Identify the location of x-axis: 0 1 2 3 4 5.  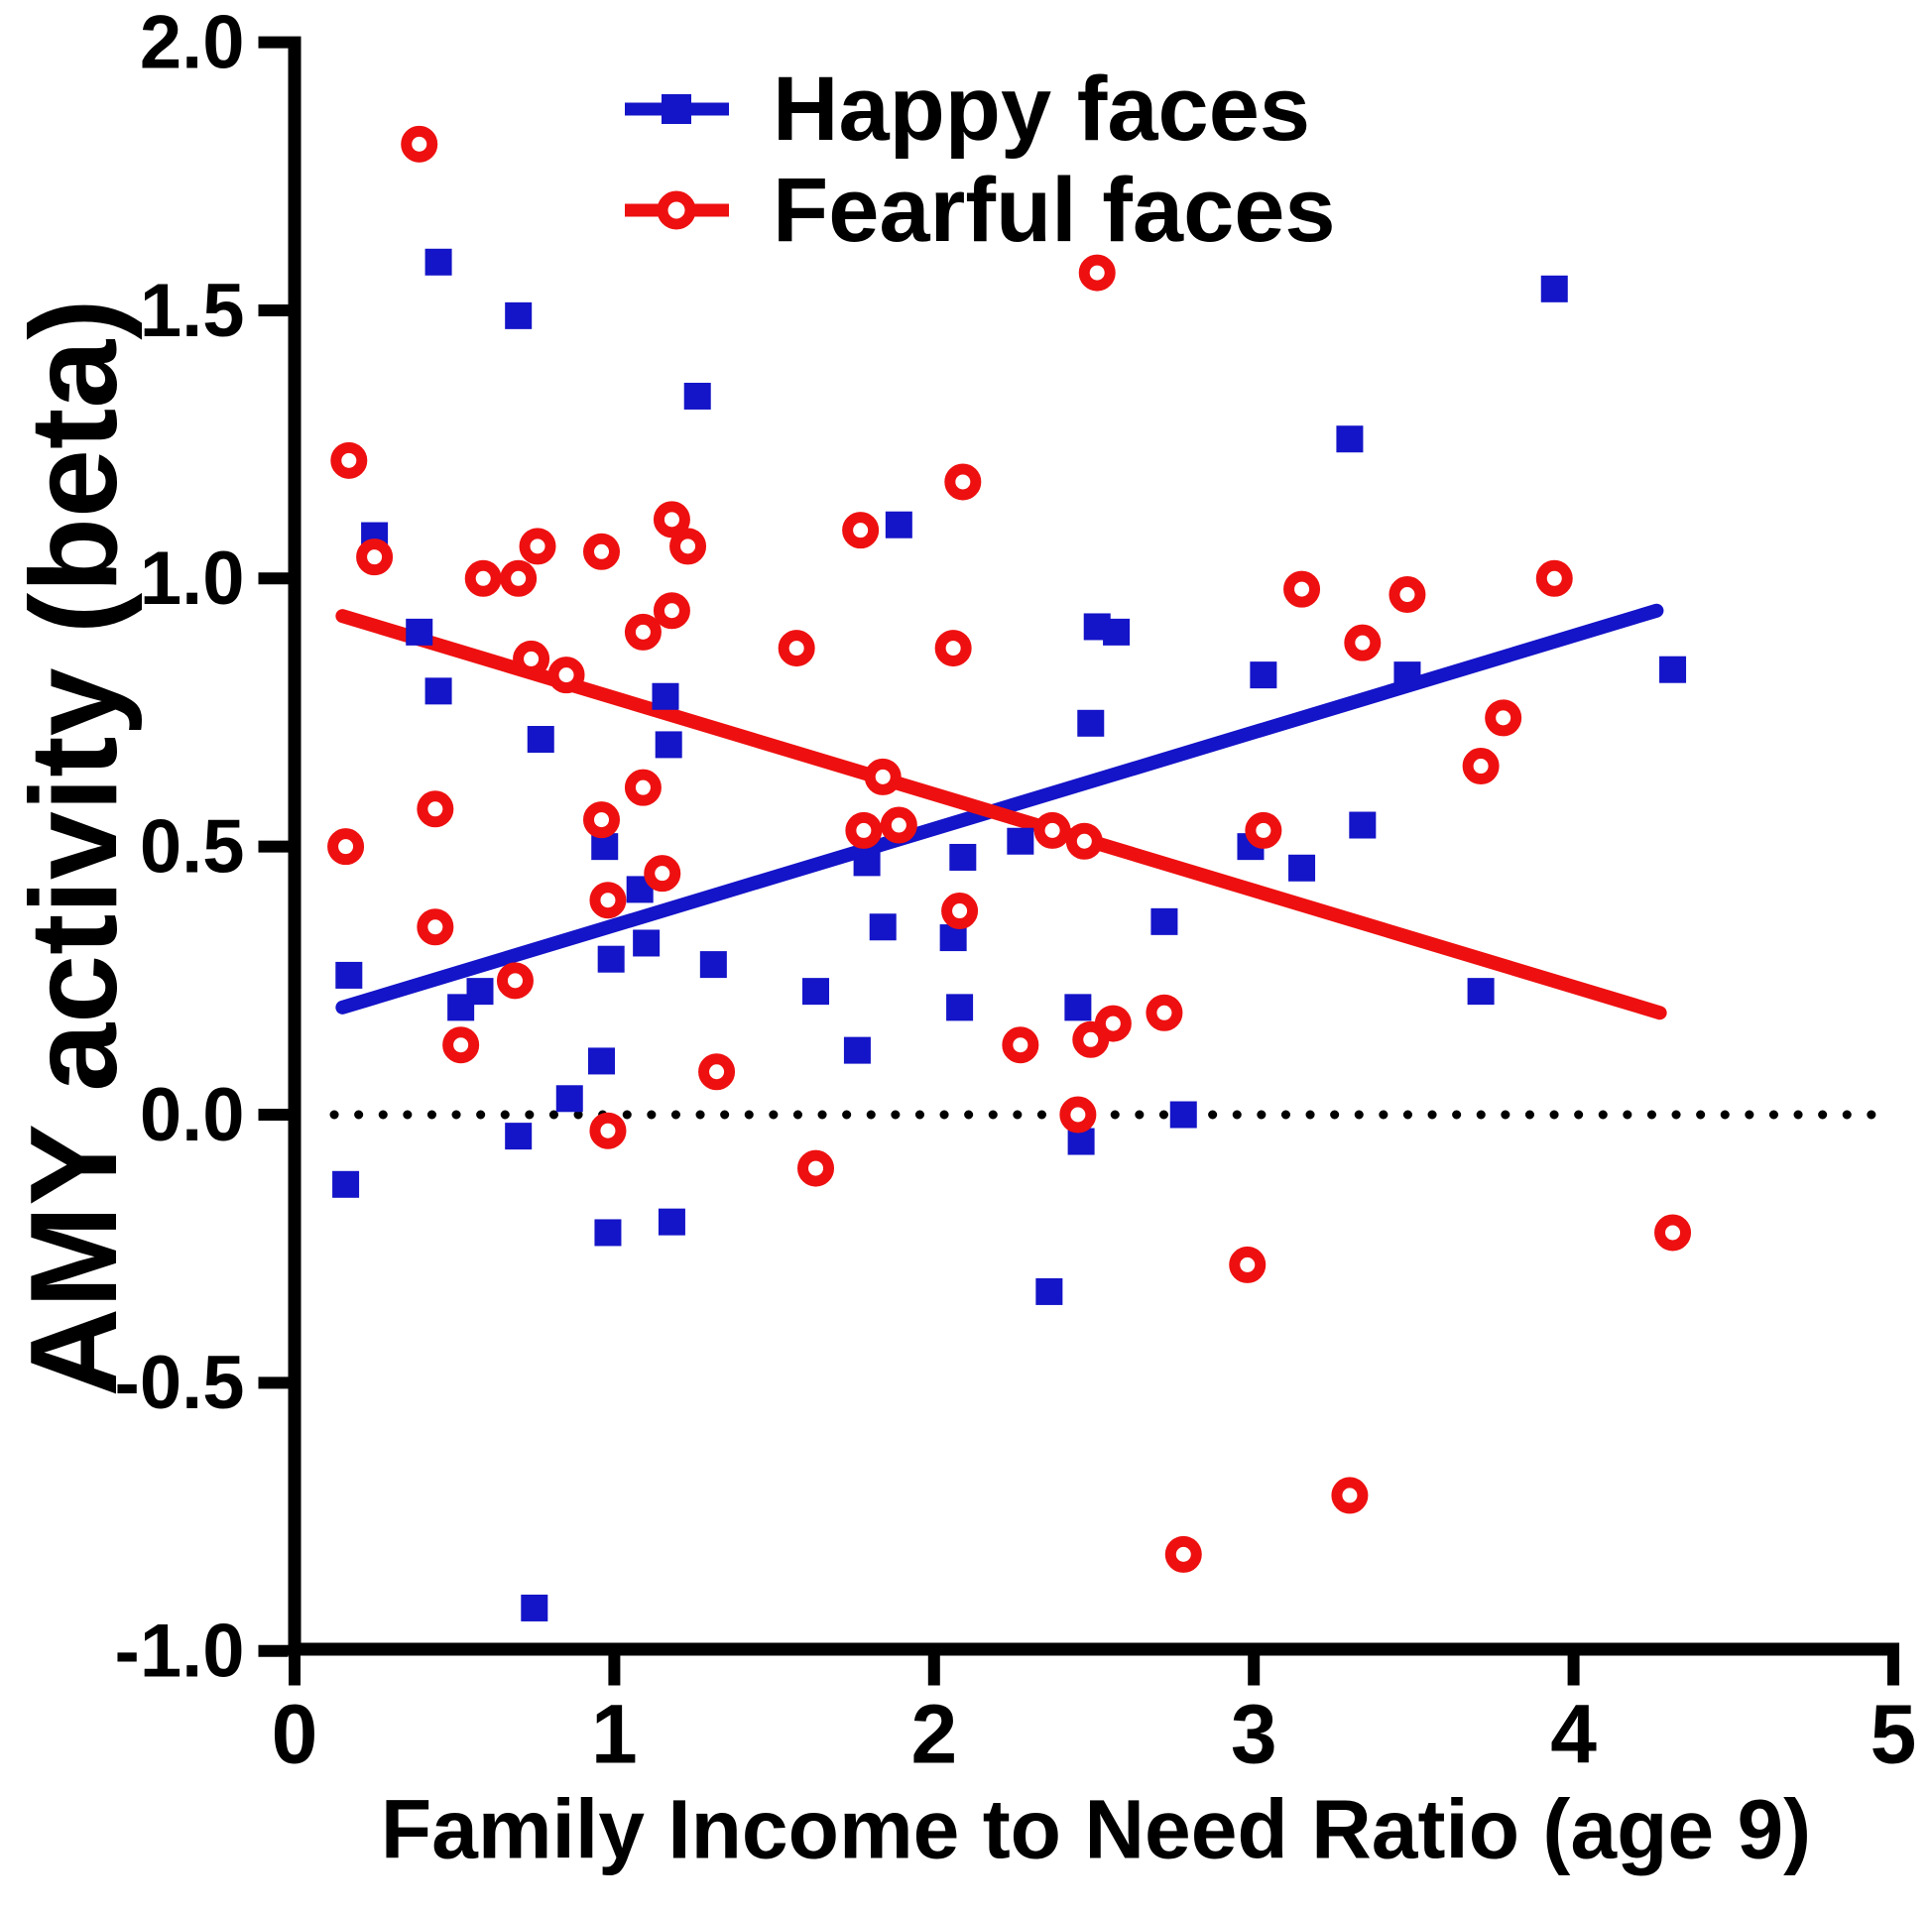
(1094, 1711).